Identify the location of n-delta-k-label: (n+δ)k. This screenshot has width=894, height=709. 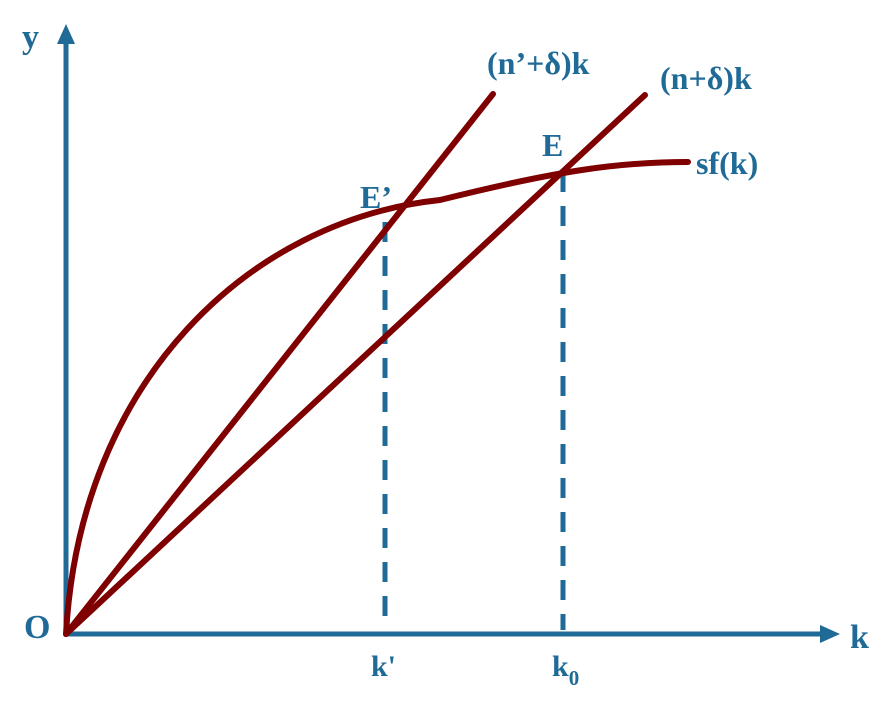
(706, 78).